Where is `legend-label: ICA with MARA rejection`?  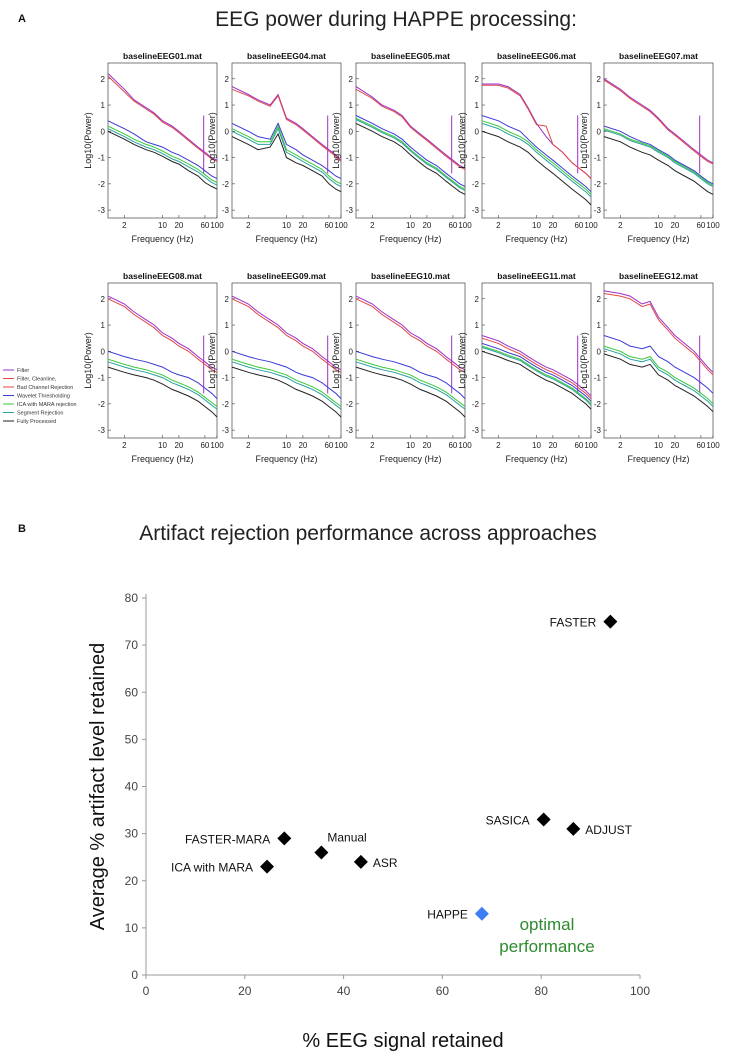 legend-label: ICA with MARA rejection is located at coordinates (47, 405).